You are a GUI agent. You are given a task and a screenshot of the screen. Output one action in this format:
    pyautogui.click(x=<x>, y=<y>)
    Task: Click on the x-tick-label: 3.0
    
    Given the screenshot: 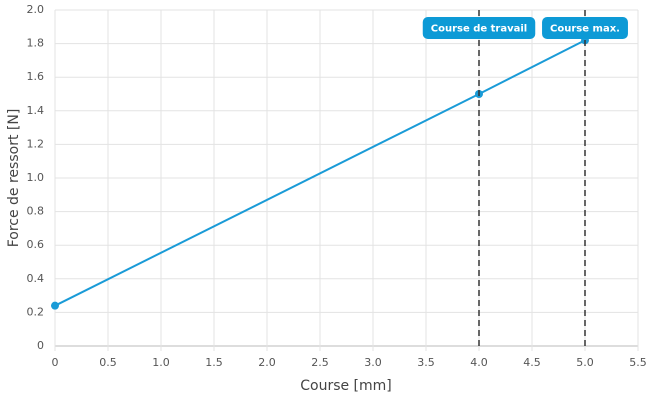 What is the action you would take?
    pyautogui.click(x=373, y=362)
    